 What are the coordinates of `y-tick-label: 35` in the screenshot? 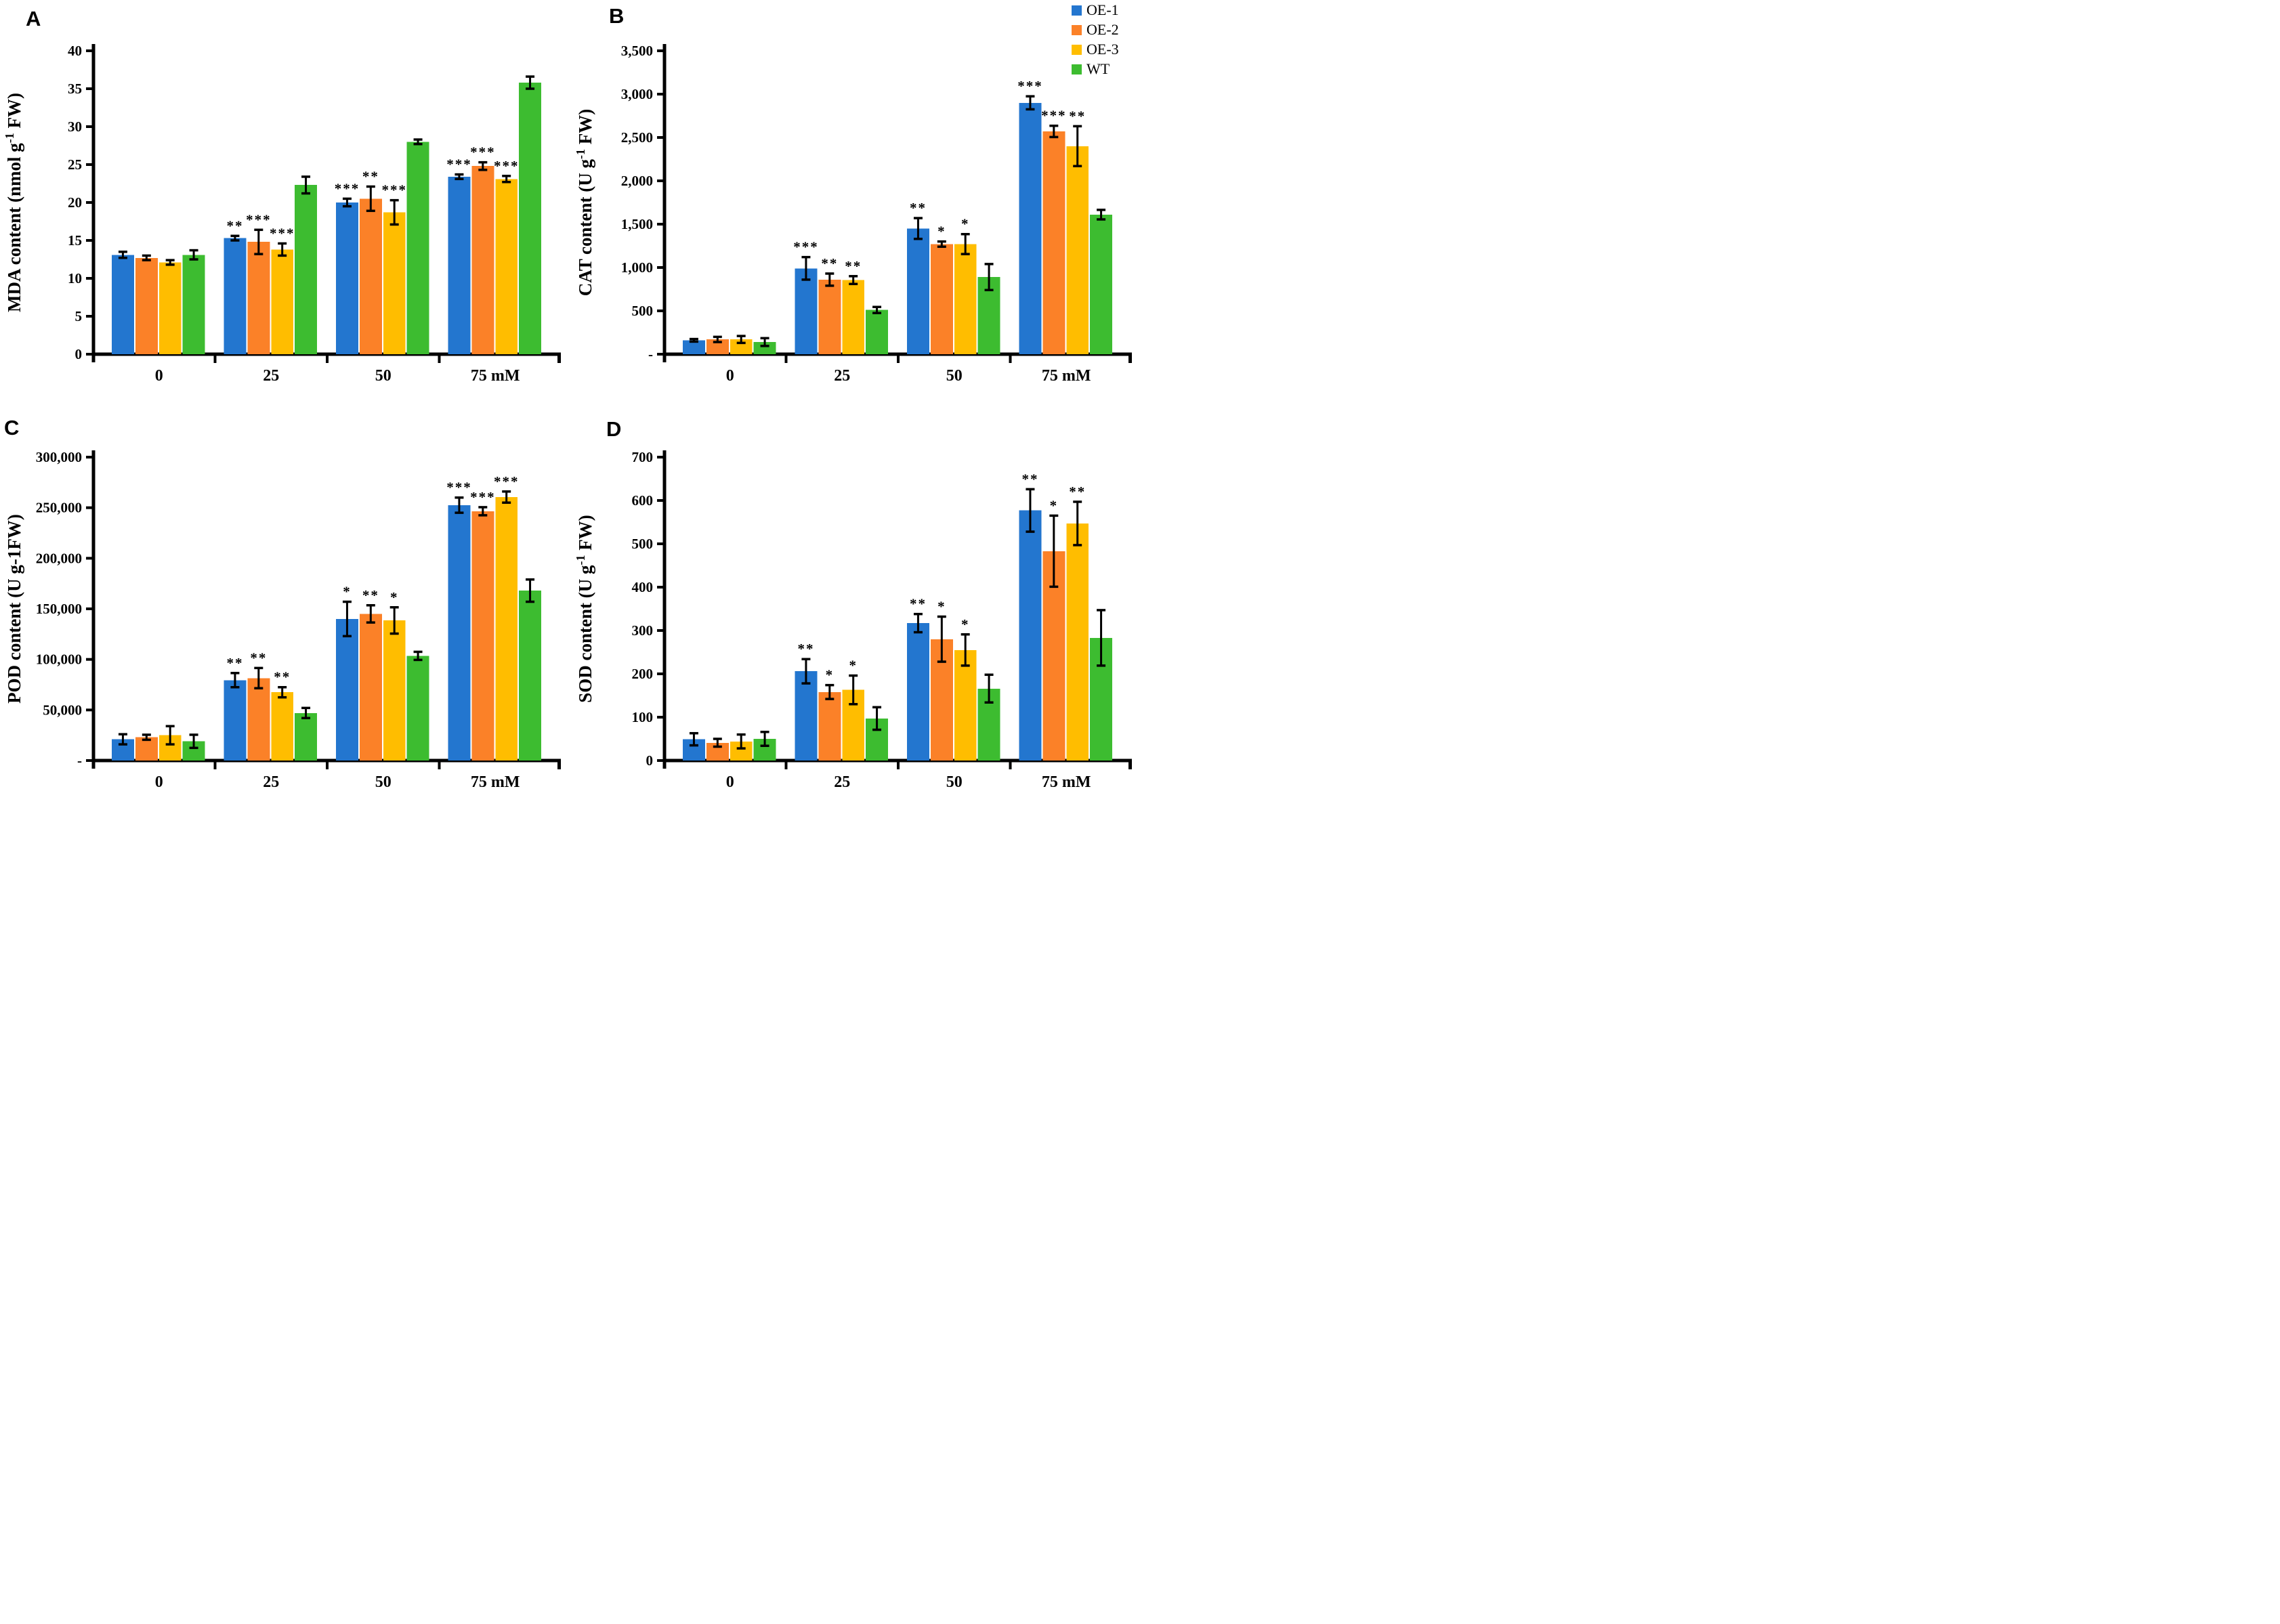 It's located at (75, 89).